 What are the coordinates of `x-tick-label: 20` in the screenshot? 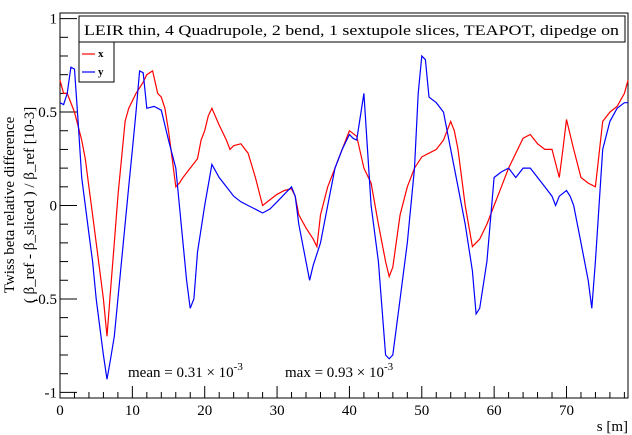 It's located at (204, 411).